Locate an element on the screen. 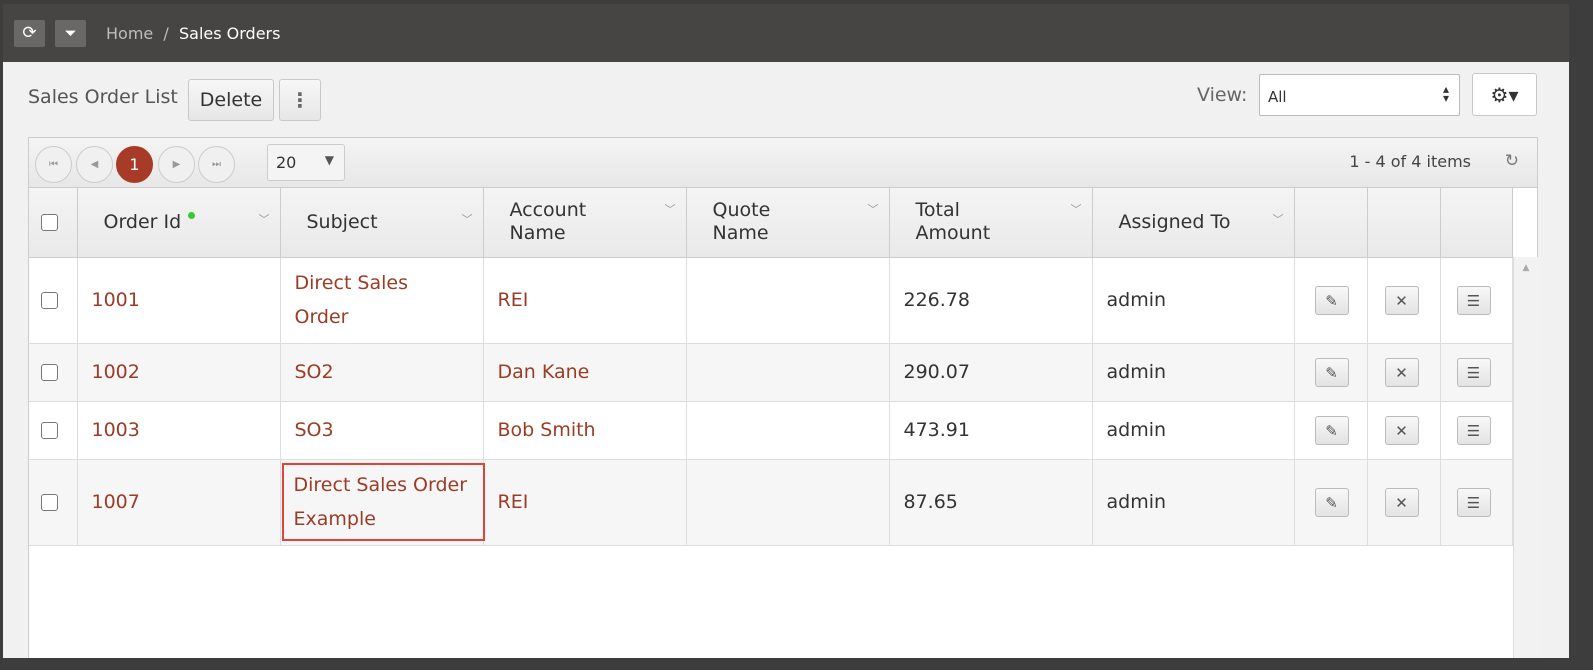 The width and height of the screenshot is (1593, 670). vertical-scrollbar: ▲ is located at coordinates (1525, 457).